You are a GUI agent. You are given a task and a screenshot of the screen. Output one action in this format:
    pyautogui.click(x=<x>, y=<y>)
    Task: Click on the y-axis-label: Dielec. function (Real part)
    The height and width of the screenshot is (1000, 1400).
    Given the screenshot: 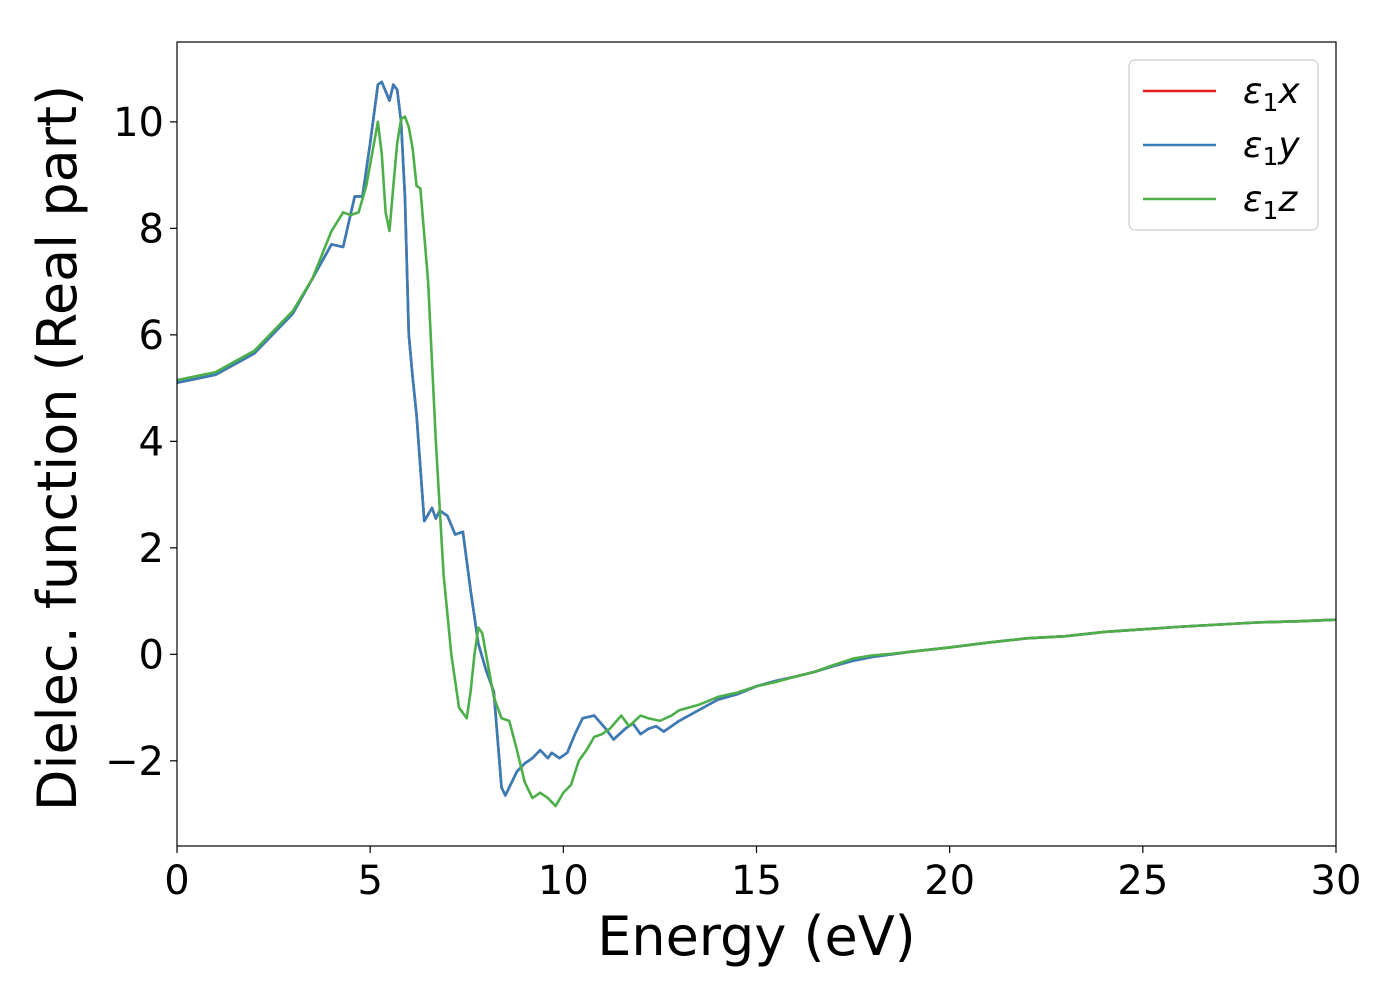 What is the action you would take?
    pyautogui.click(x=57, y=448)
    